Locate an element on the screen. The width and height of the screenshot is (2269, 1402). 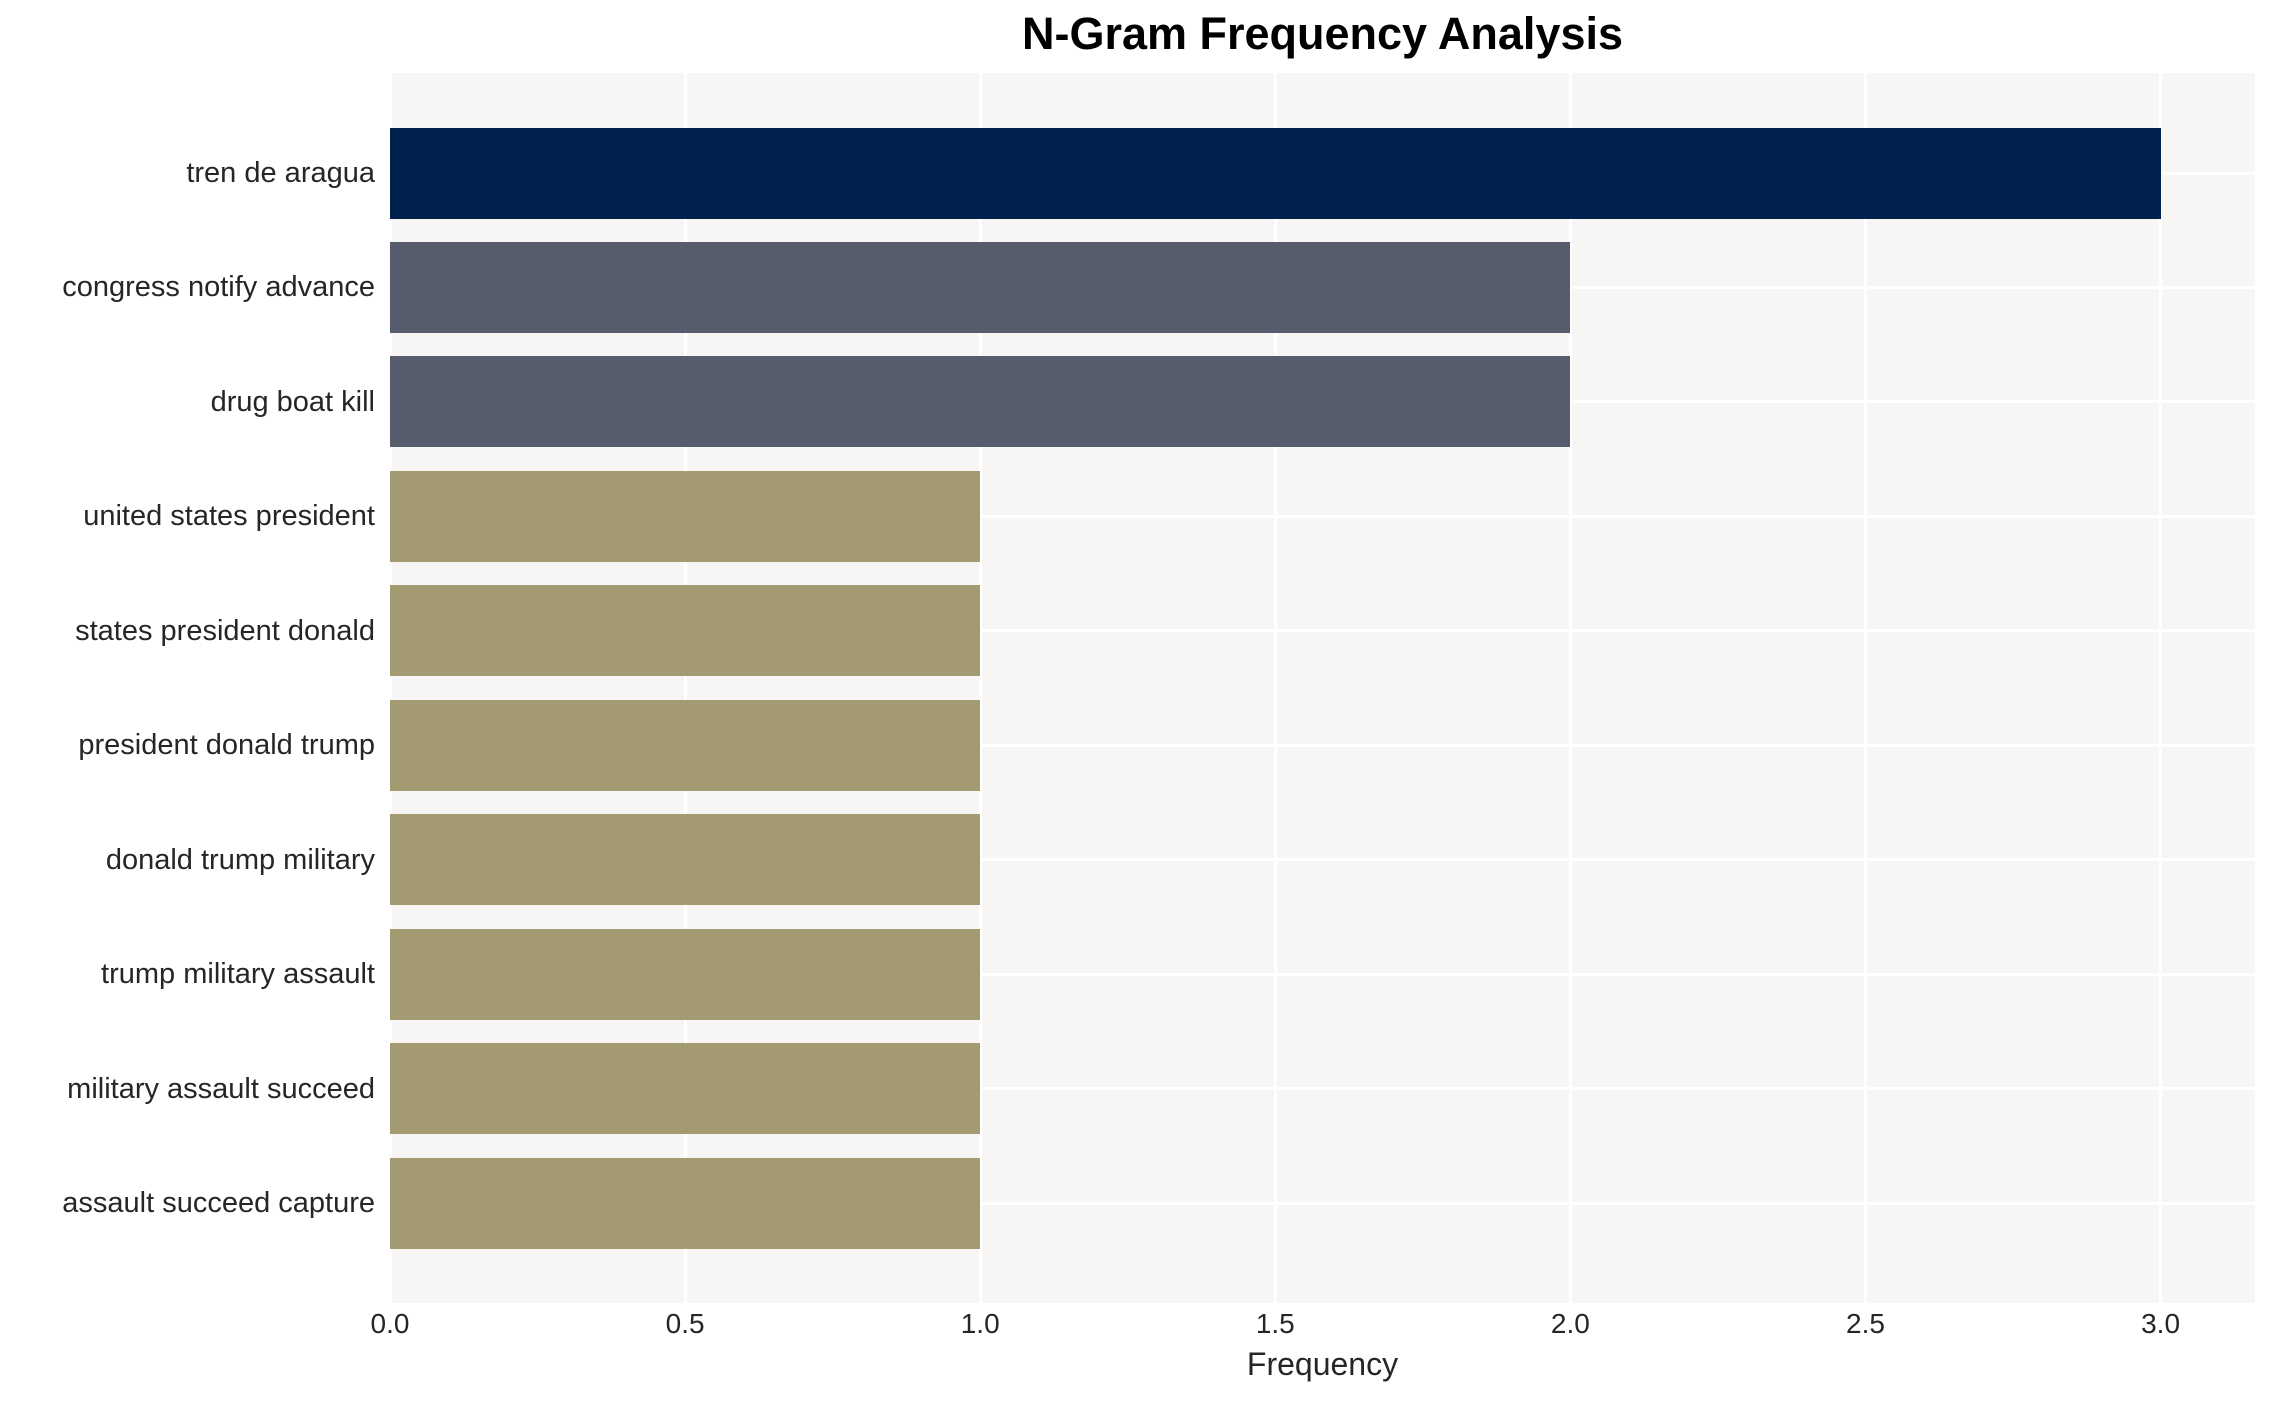
y-axis-label: donald trump military is located at coordinates (240, 859).